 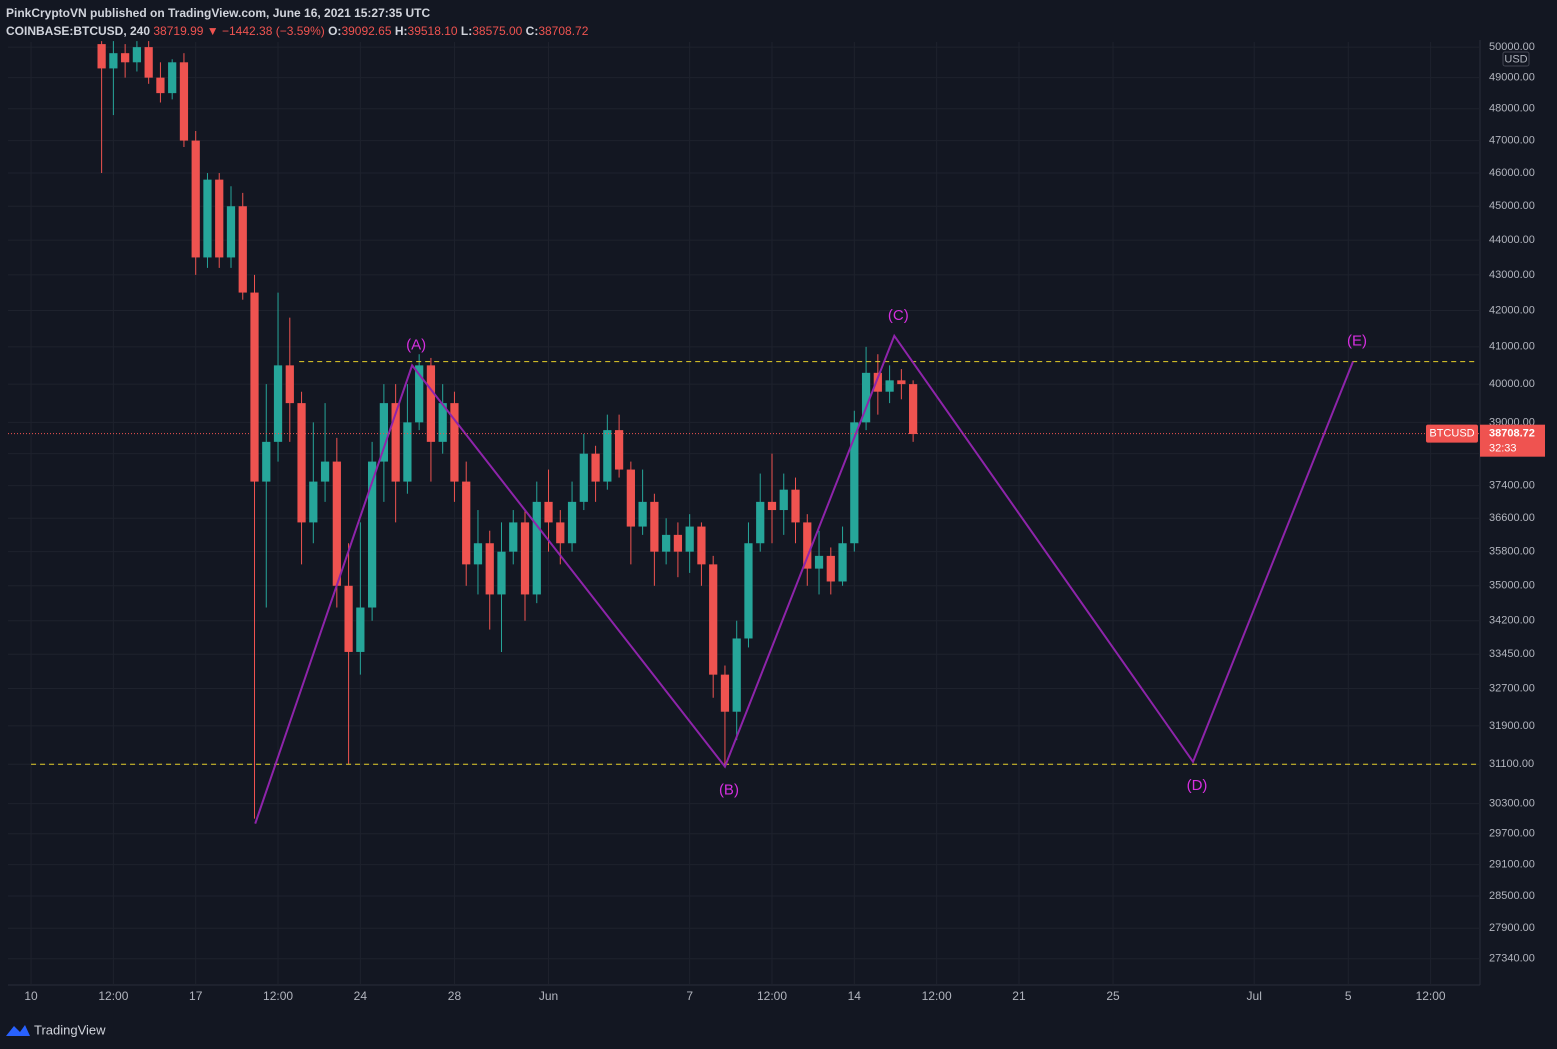 What do you see at coordinates (455, 996) in the screenshot?
I see `x-tick-label: 28` at bounding box center [455, 996].